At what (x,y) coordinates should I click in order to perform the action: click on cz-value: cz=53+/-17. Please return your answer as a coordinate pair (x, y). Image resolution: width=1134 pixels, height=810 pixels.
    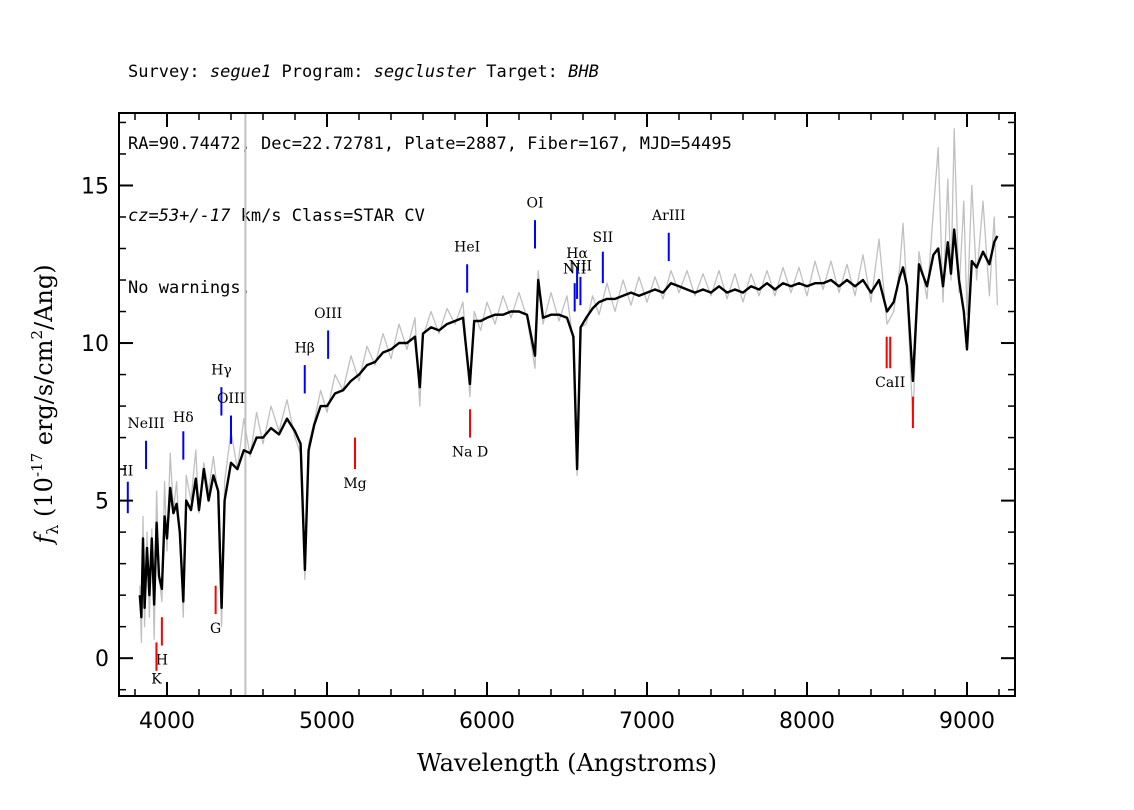
    Looking at the image, I should click on (179, 216).